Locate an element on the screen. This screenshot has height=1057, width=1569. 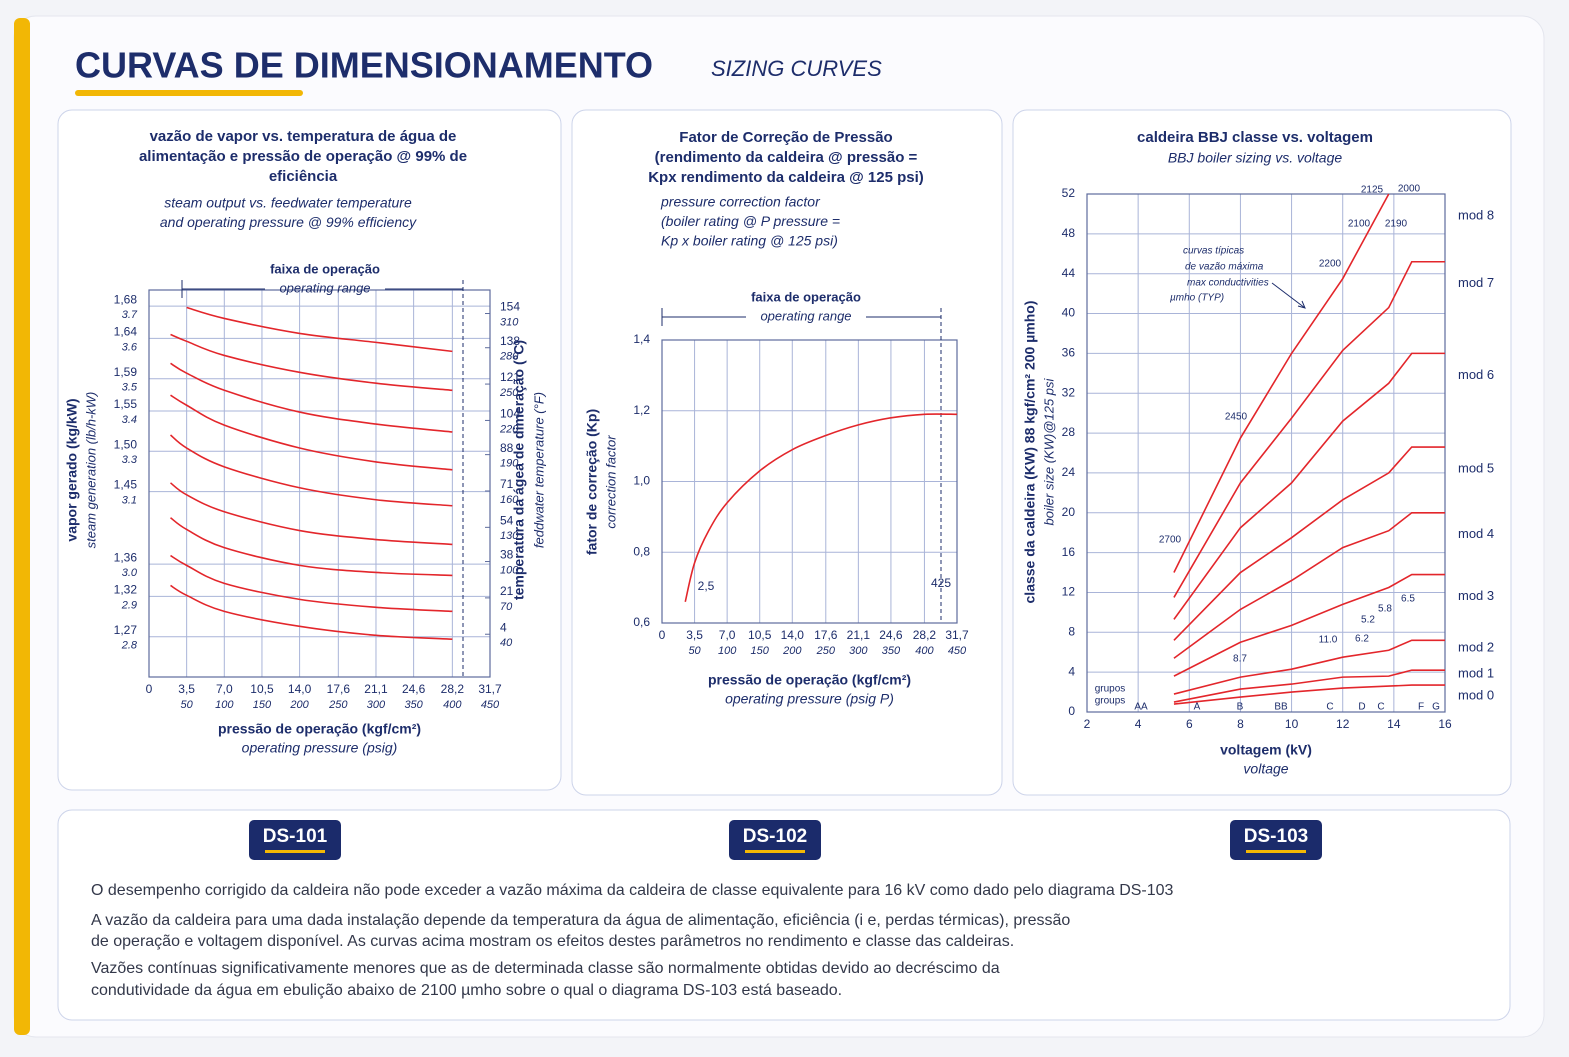
x-tick-label: 16 is located at coordinates (1445, 724).